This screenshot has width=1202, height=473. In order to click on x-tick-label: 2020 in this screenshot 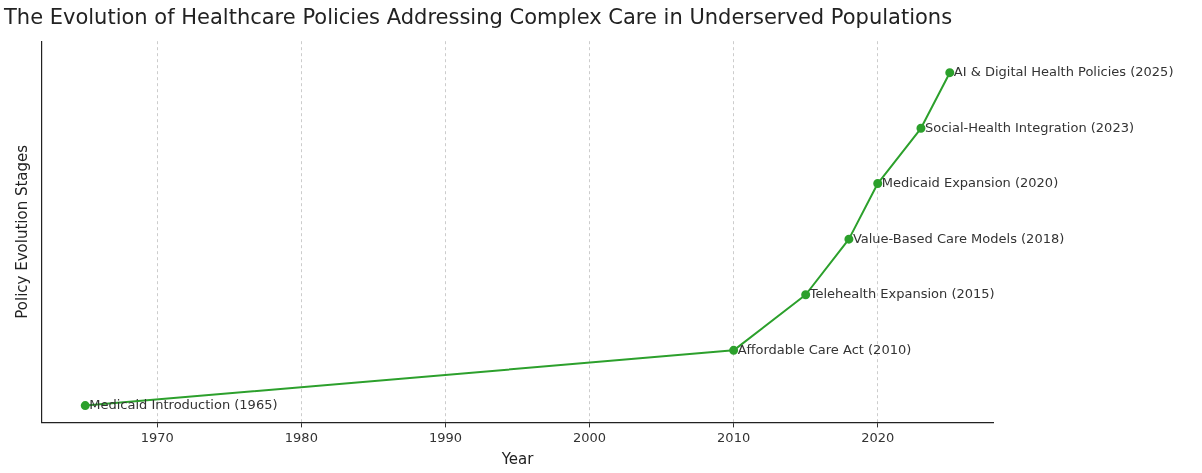, I will do `click(878, 437)`.